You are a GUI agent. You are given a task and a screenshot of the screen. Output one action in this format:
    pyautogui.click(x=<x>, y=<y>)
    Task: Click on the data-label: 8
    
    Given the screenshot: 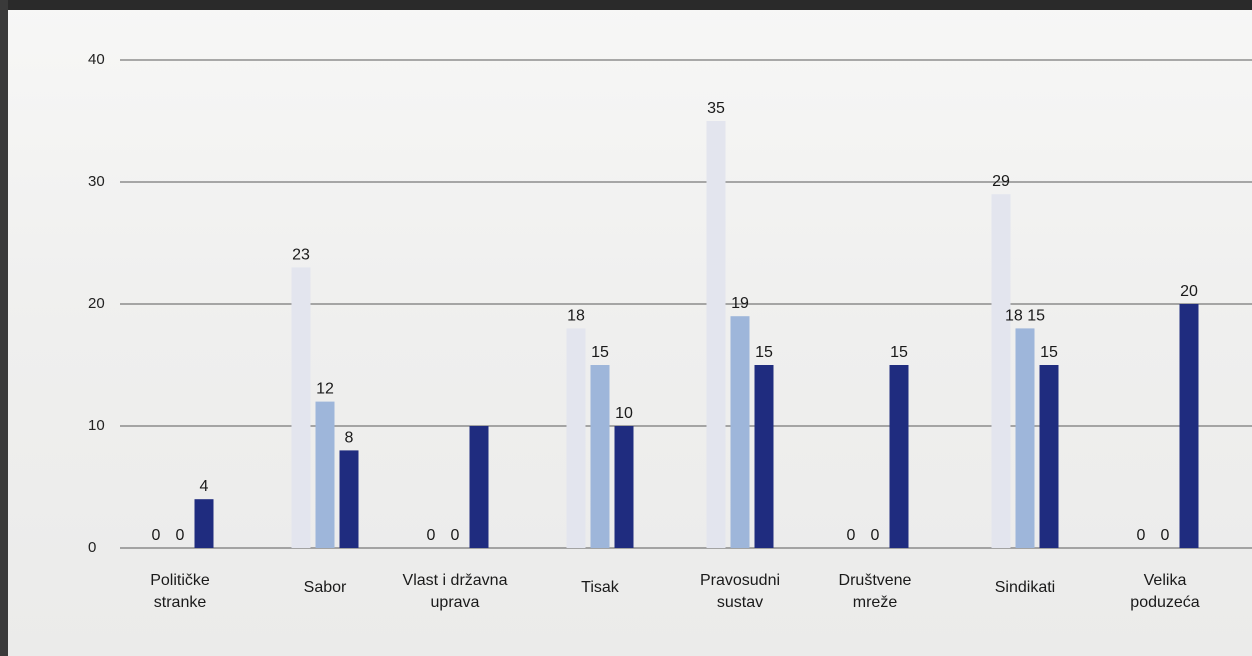 What is the action you would take?
    pyautogui.click(x=349, y=437)
    